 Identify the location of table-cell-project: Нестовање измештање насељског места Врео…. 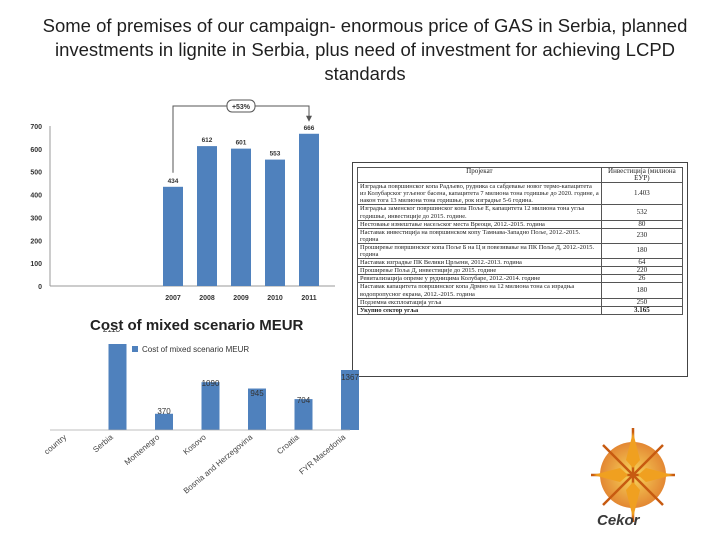
(479, 224).